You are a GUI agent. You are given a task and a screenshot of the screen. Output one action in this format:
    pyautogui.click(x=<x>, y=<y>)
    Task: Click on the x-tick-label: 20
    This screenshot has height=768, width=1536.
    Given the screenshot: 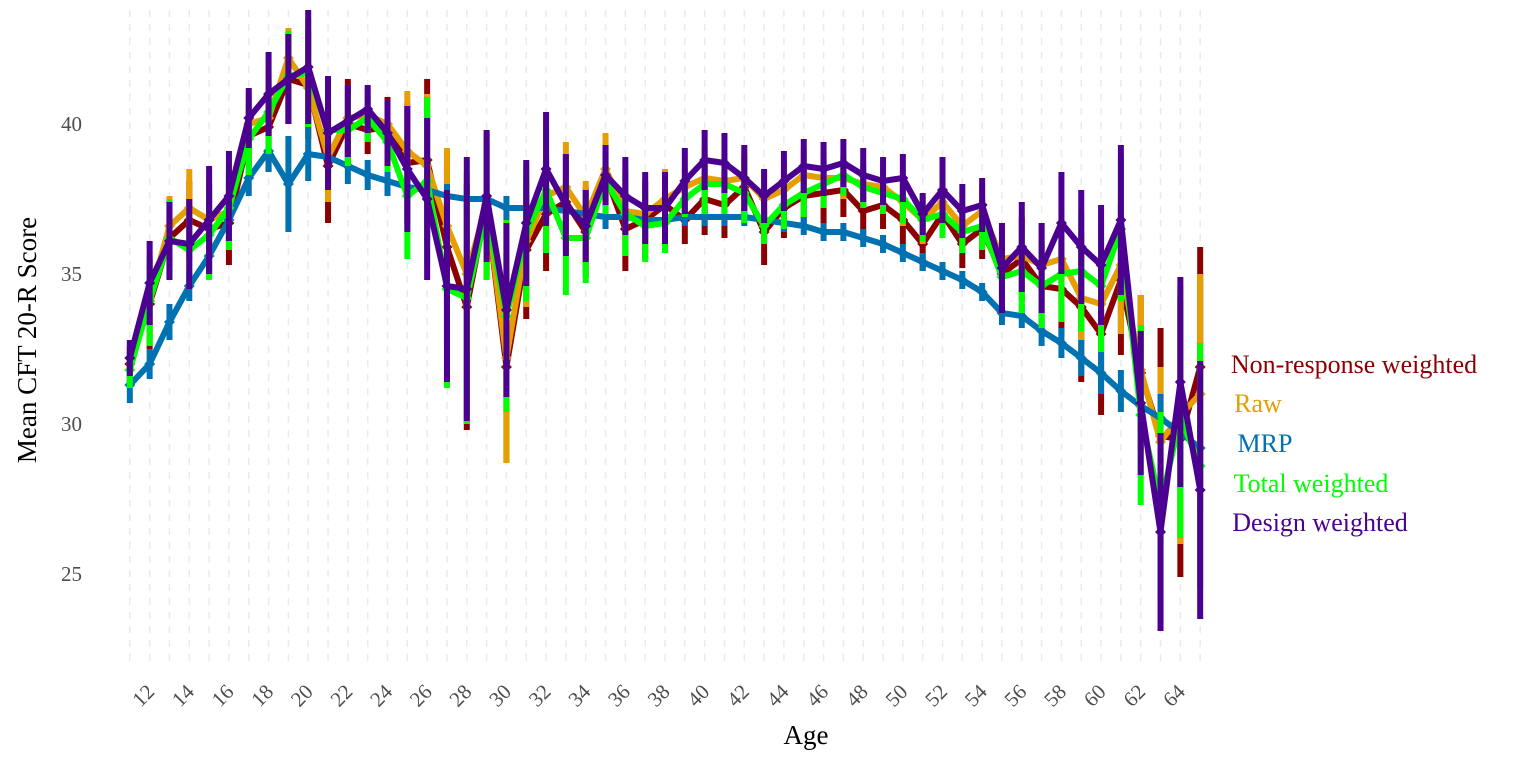 What is the action you would take?
    pyautogui.click(x=302, y=696)
    